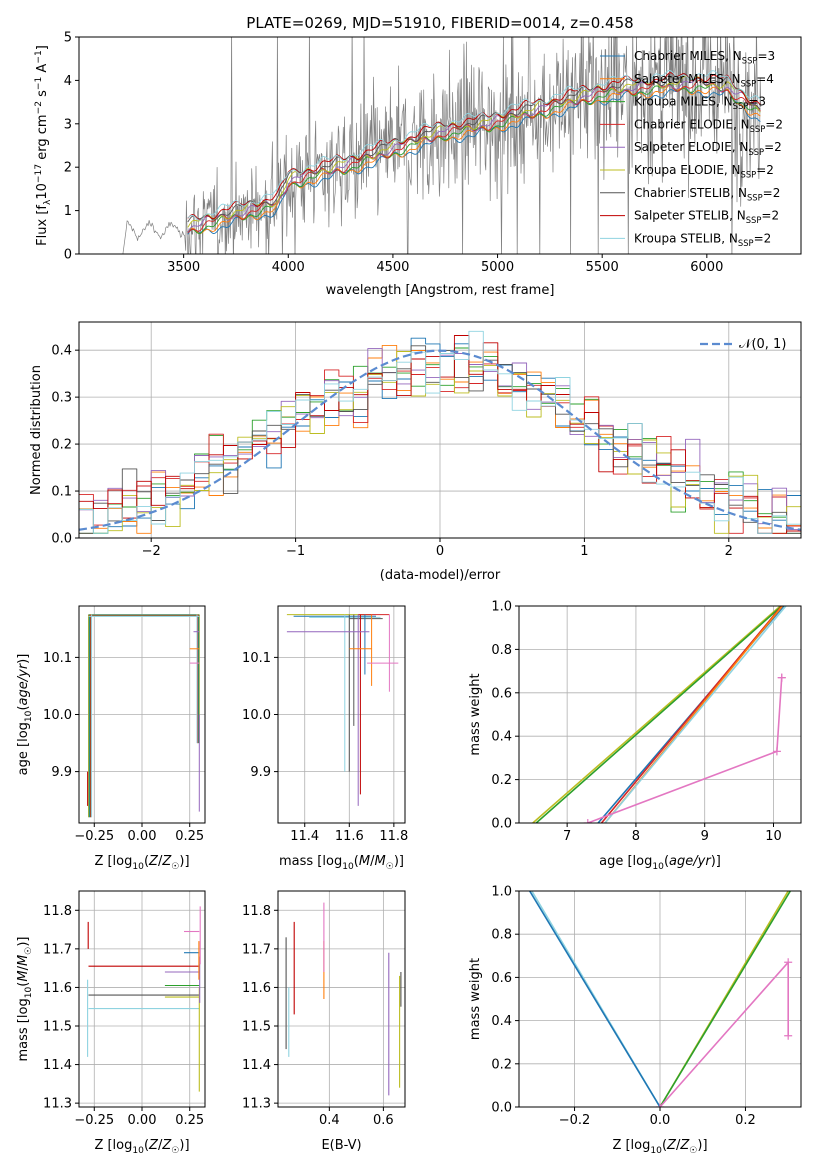 The image size is (819, 1170). Describe the element at coordinates (68, 38) in the screenshot. I see `spectrum-ytick-label: 5` at that location.